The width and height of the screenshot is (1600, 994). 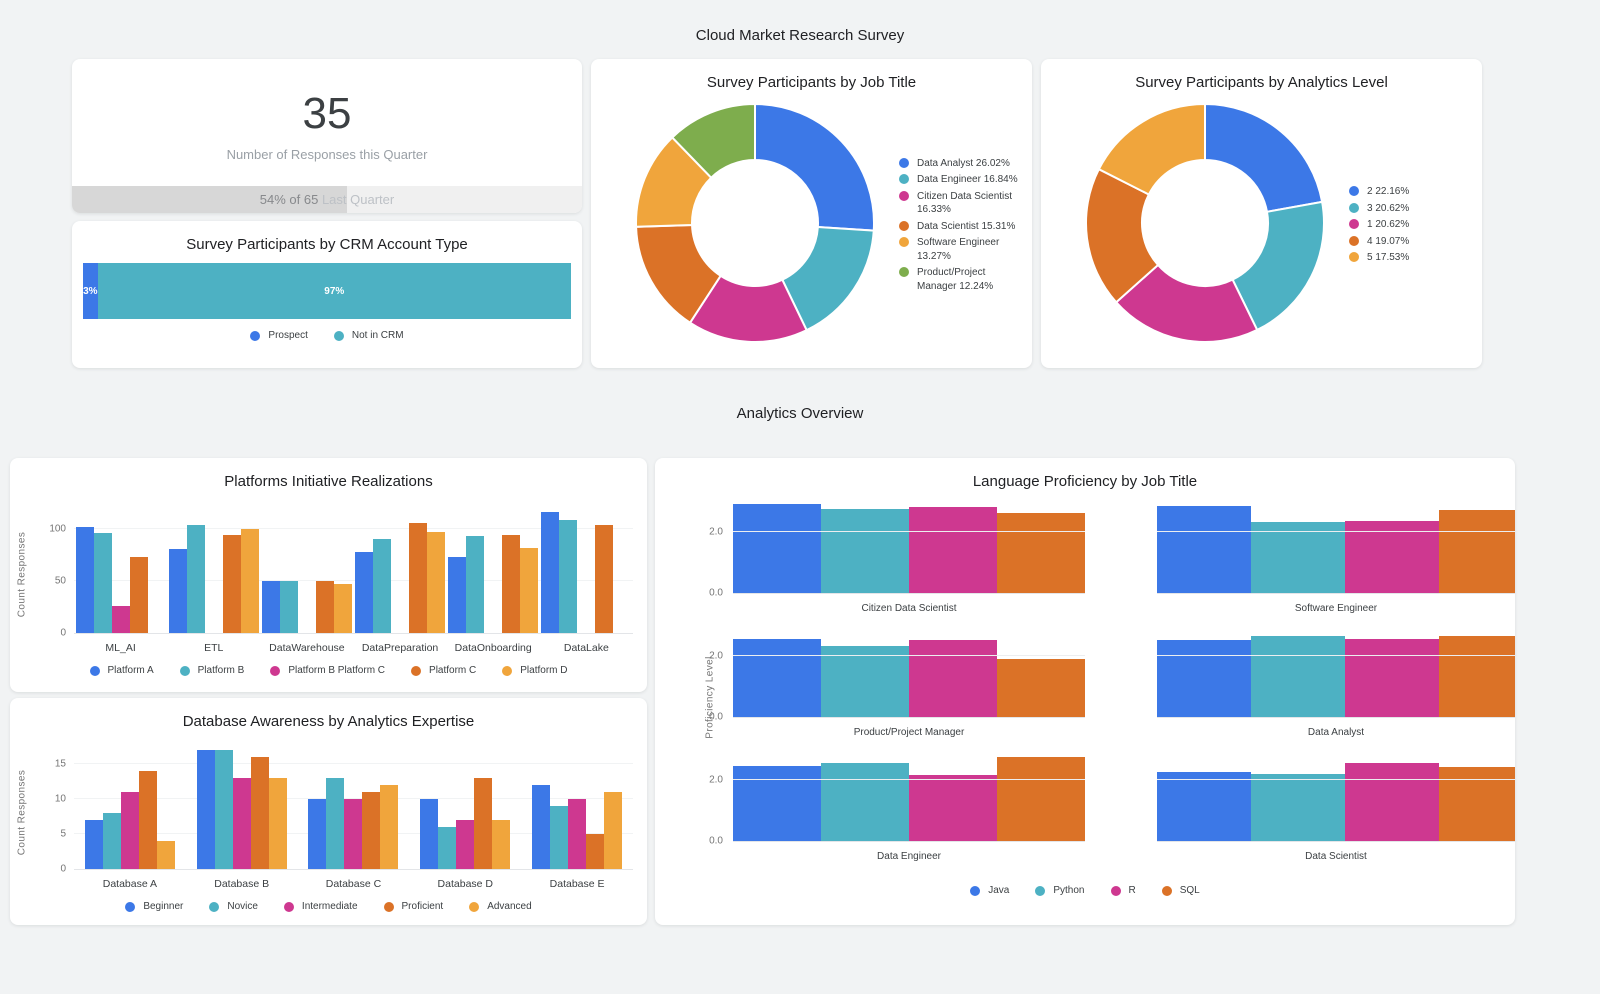 What do you see at coordinates (501, 844) in the screenshot?
I see `bar-advanced-database-d` at bounding box center [501, 844].